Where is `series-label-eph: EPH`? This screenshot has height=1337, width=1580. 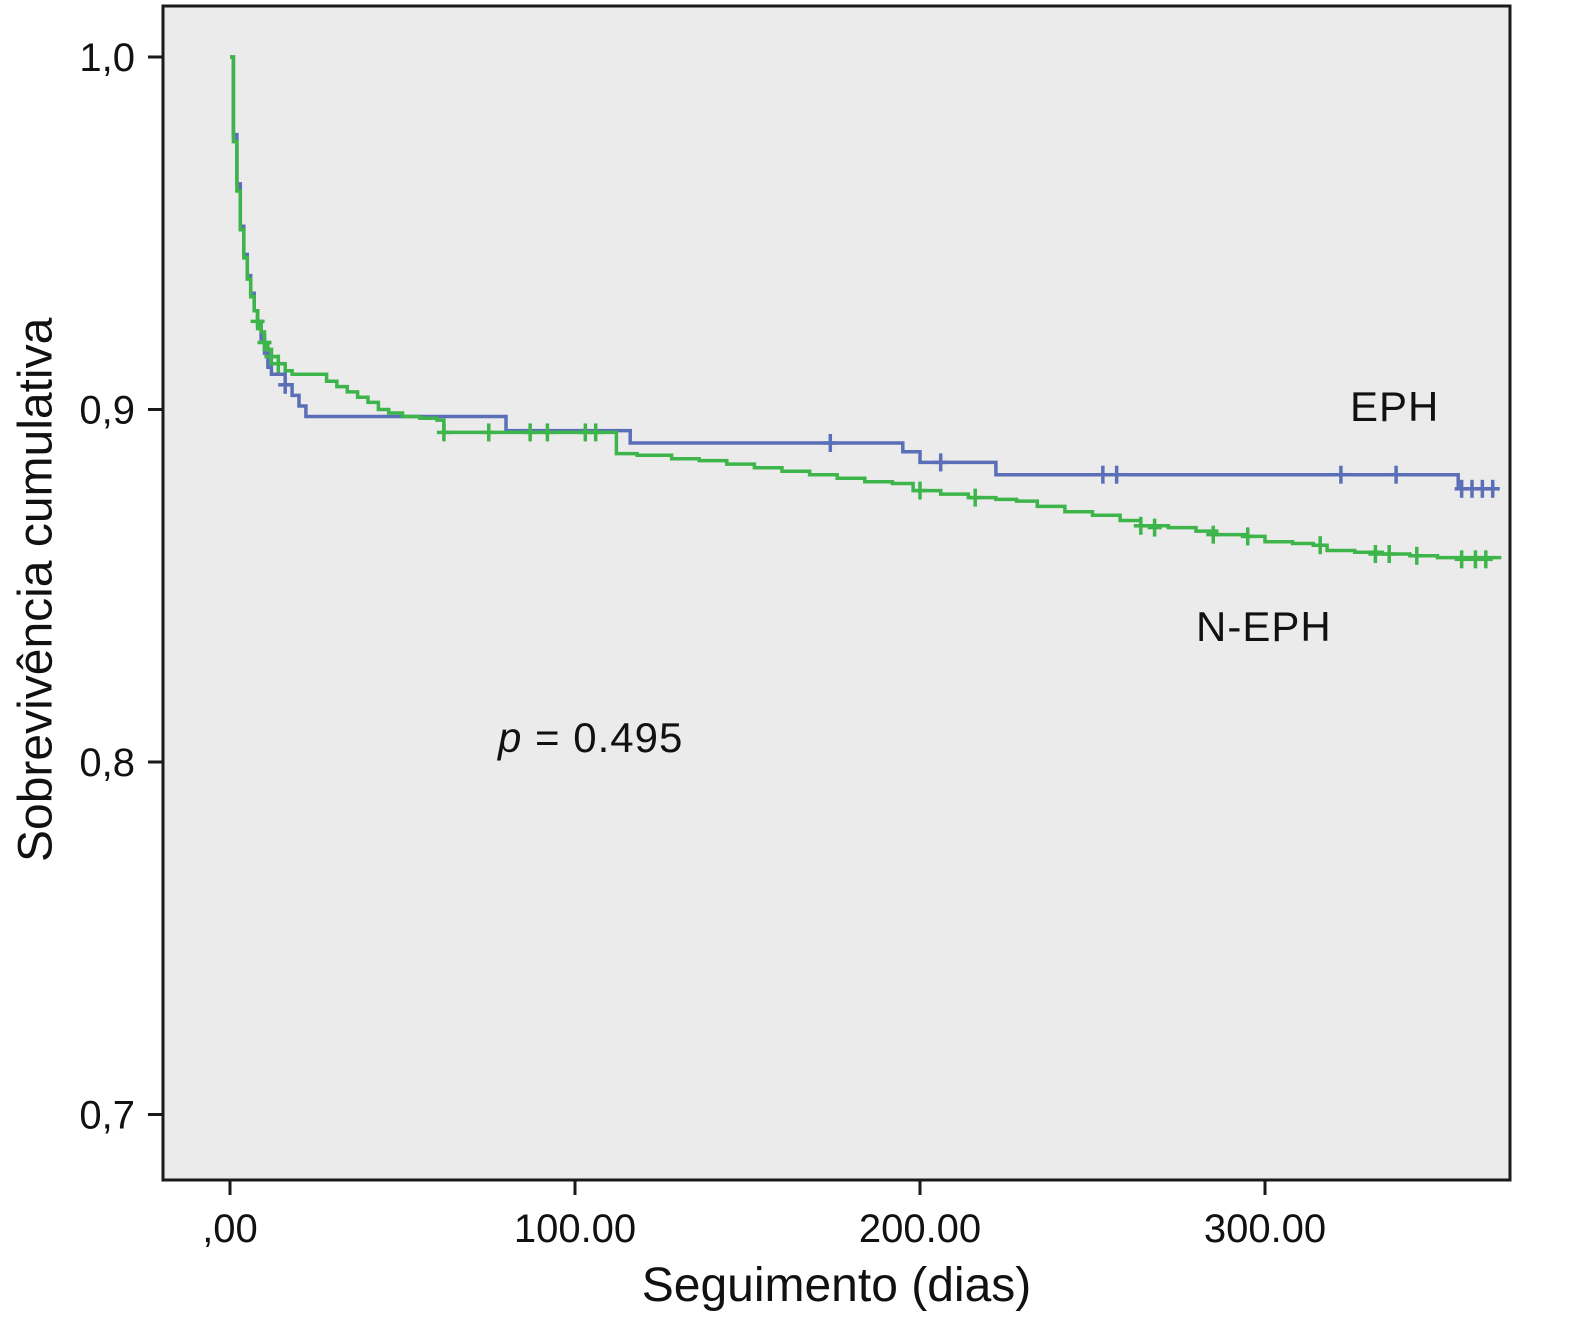 series-label-eph: EPH is located at coordinates (1395, 406).